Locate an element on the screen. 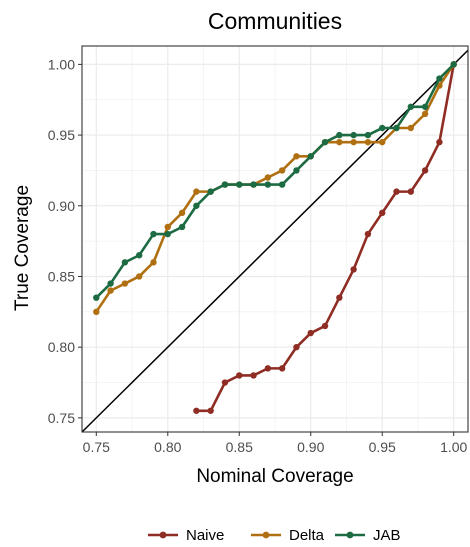 The image size is (470, 547). legend-item-jab: JAB is located at coordinates (368, 535).